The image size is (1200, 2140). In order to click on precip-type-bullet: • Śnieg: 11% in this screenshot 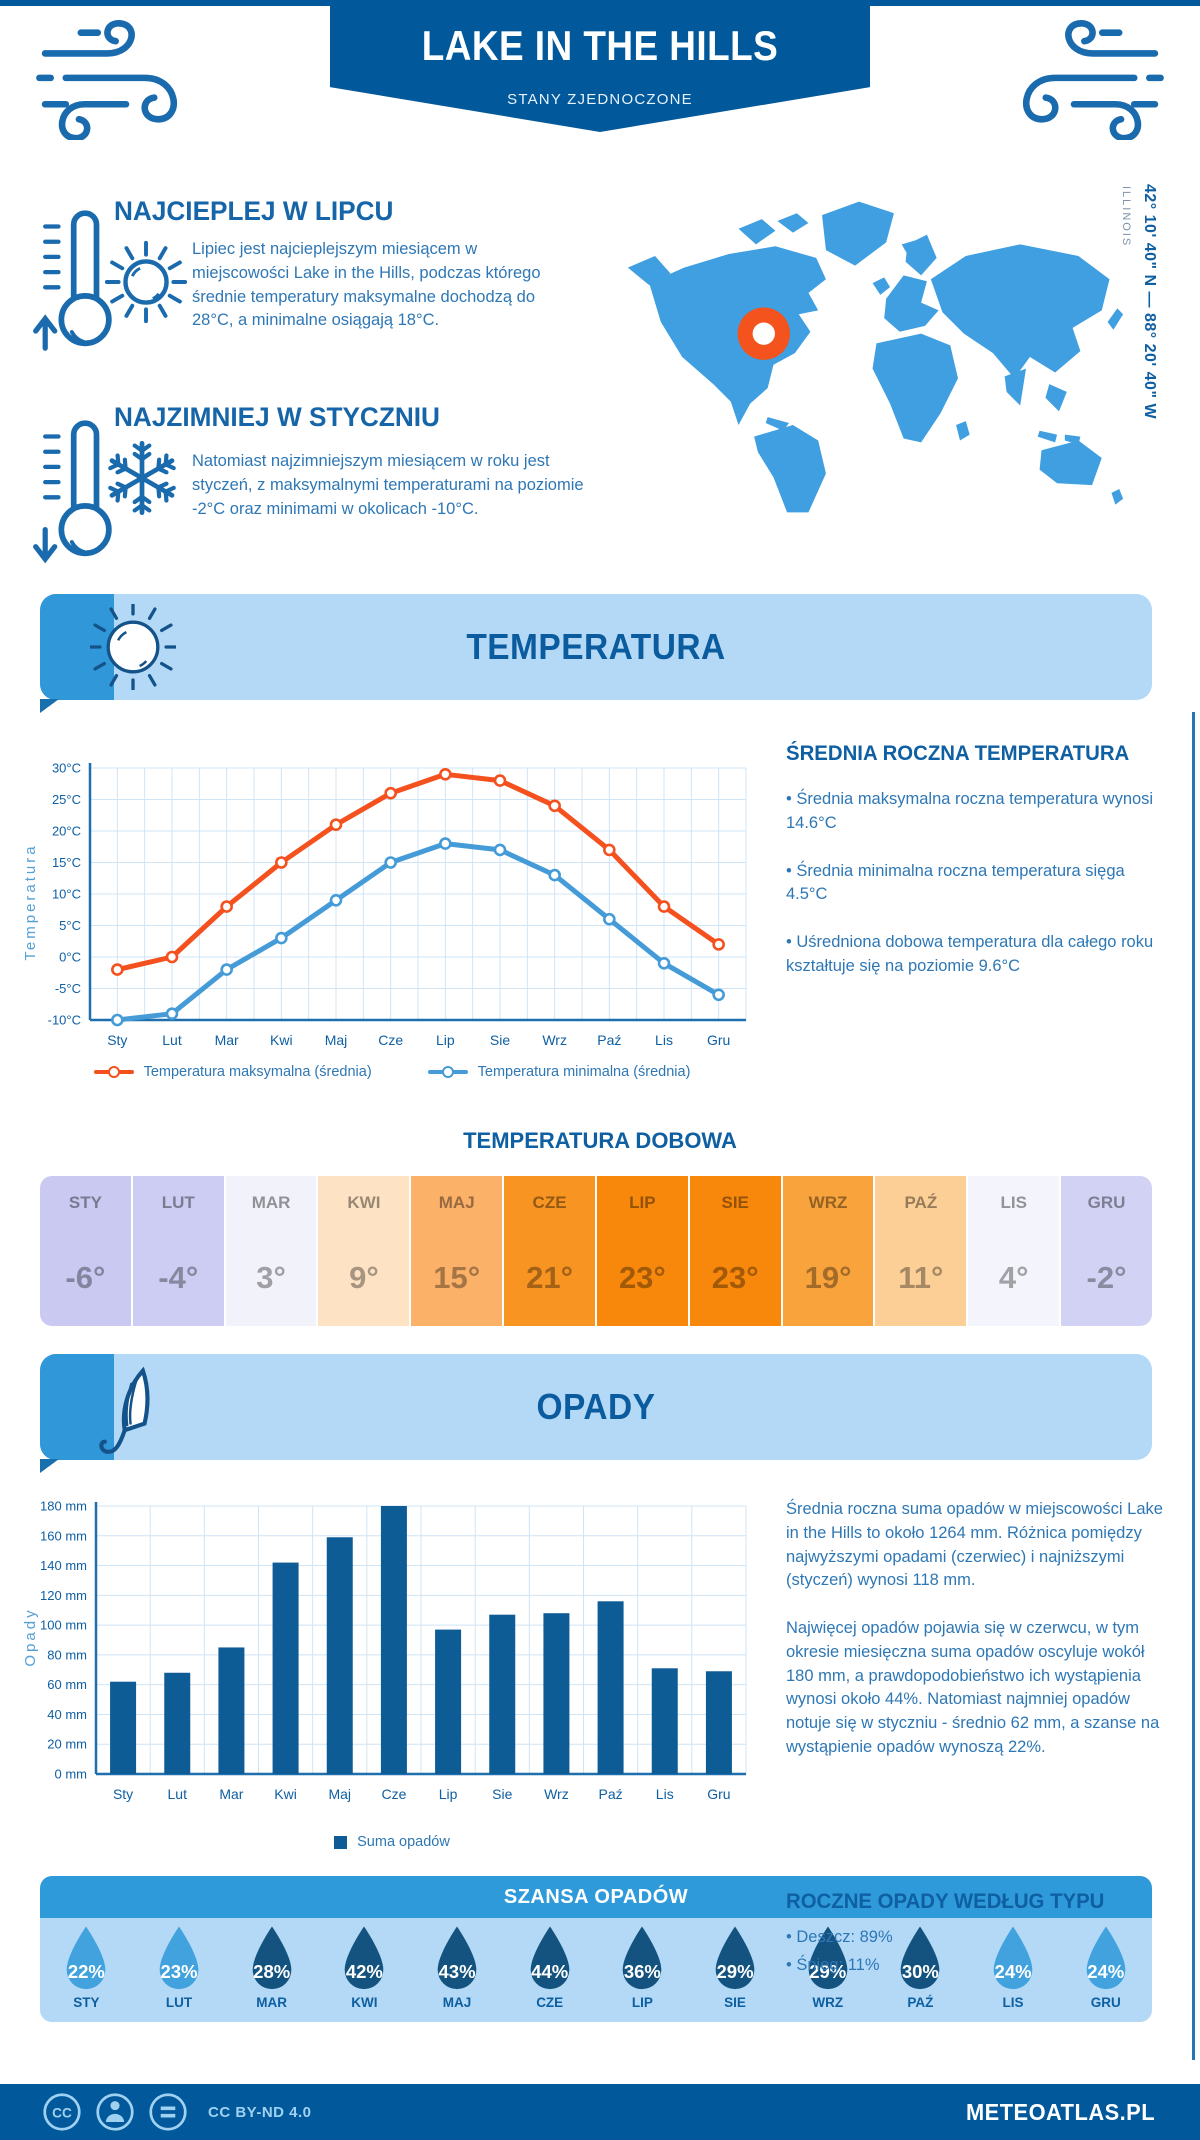, I will do `click(833, 1964)`.